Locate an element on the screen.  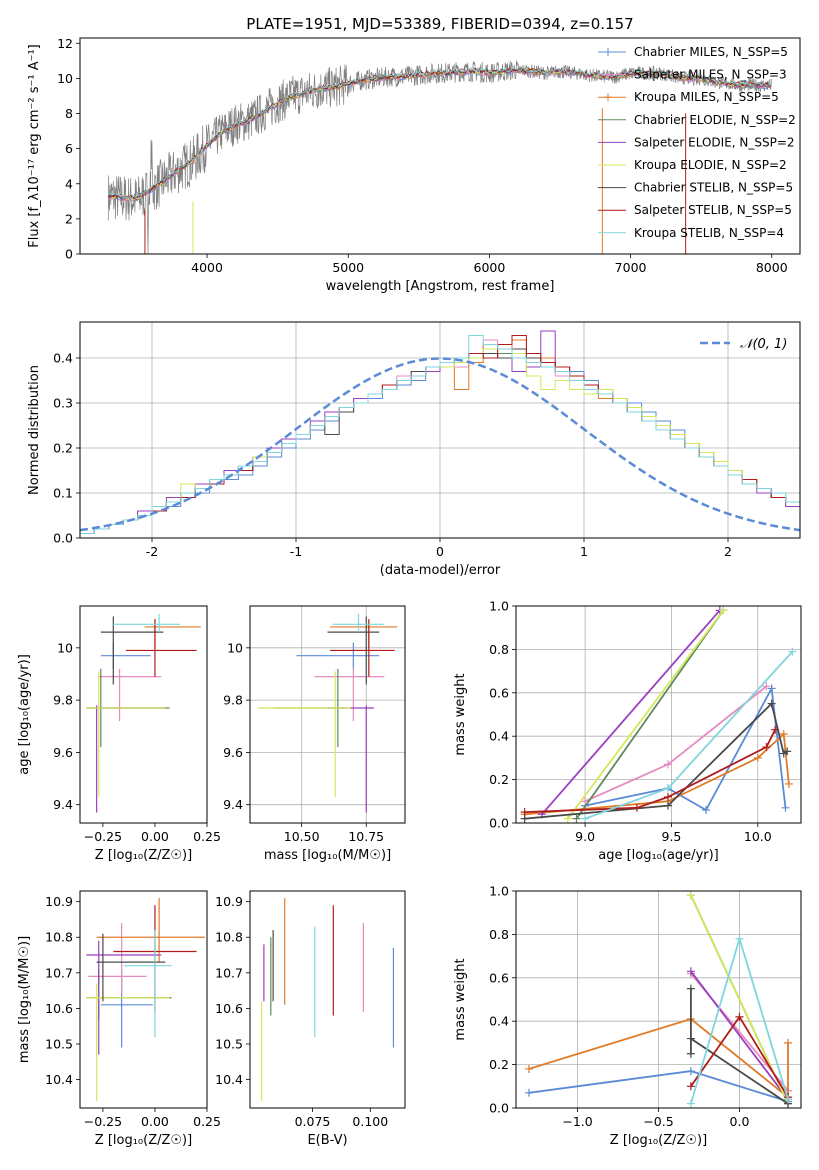
x-tick-label: 8000 is located at coordinates (772, 267).